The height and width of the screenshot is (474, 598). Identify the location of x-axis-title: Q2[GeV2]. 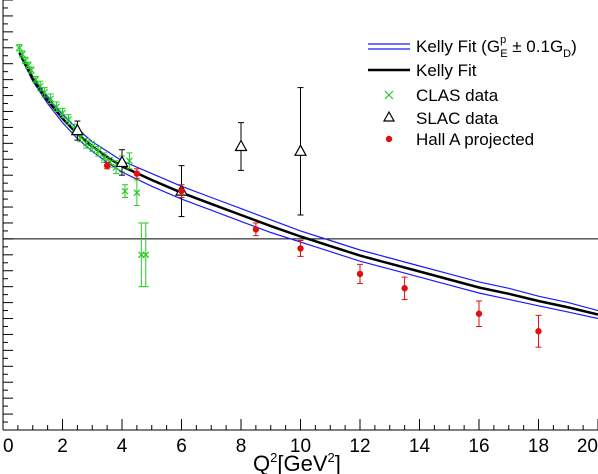
(297, 462).